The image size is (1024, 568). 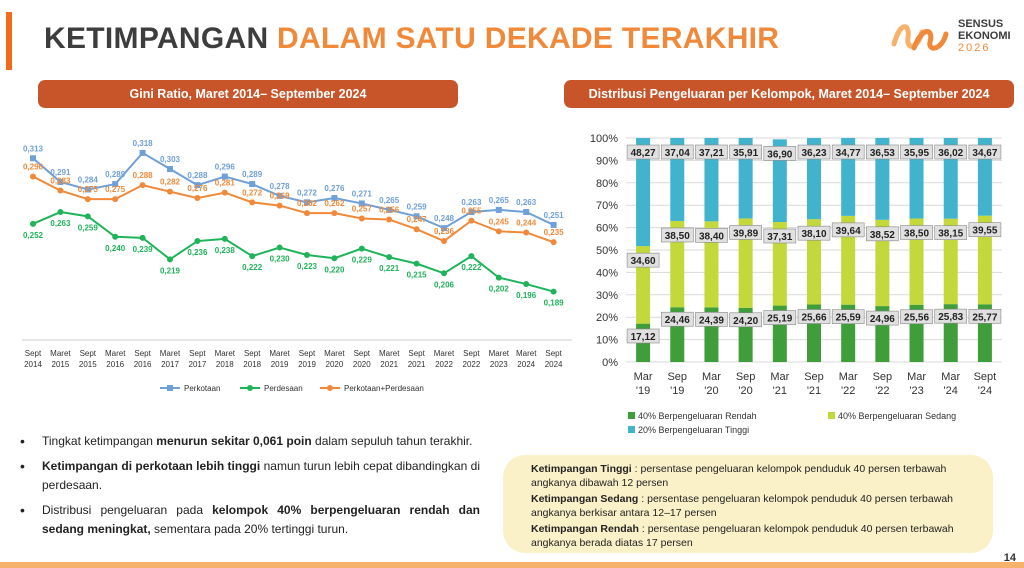 What do you see at coordinates (916, 317) in the screenshot?
I see `bar-label: 25,56` at bounding box center [916, 317].